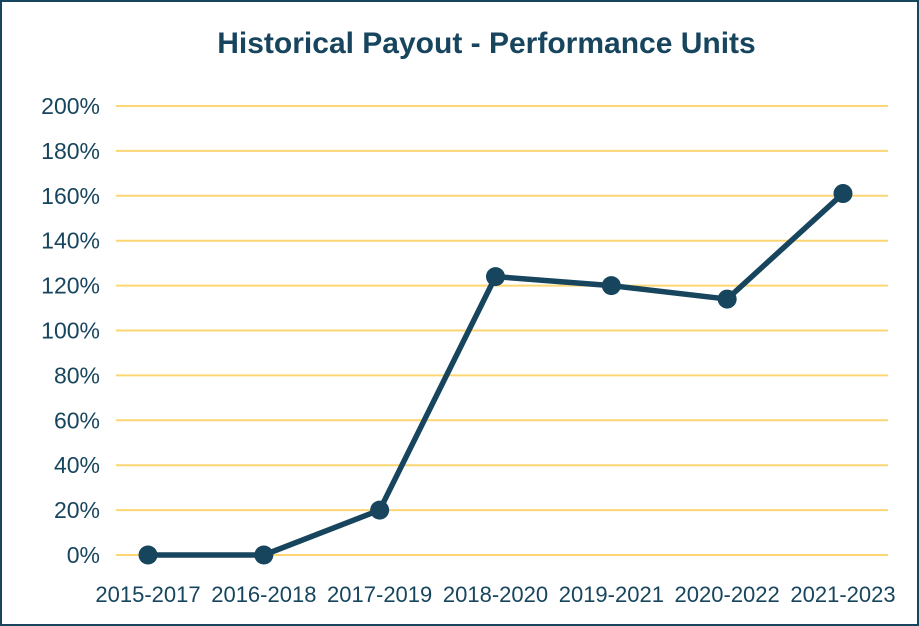 The image size is (919, 626). I want to click on x-axis-tick-label: 2017-2019, so click(379, 594).